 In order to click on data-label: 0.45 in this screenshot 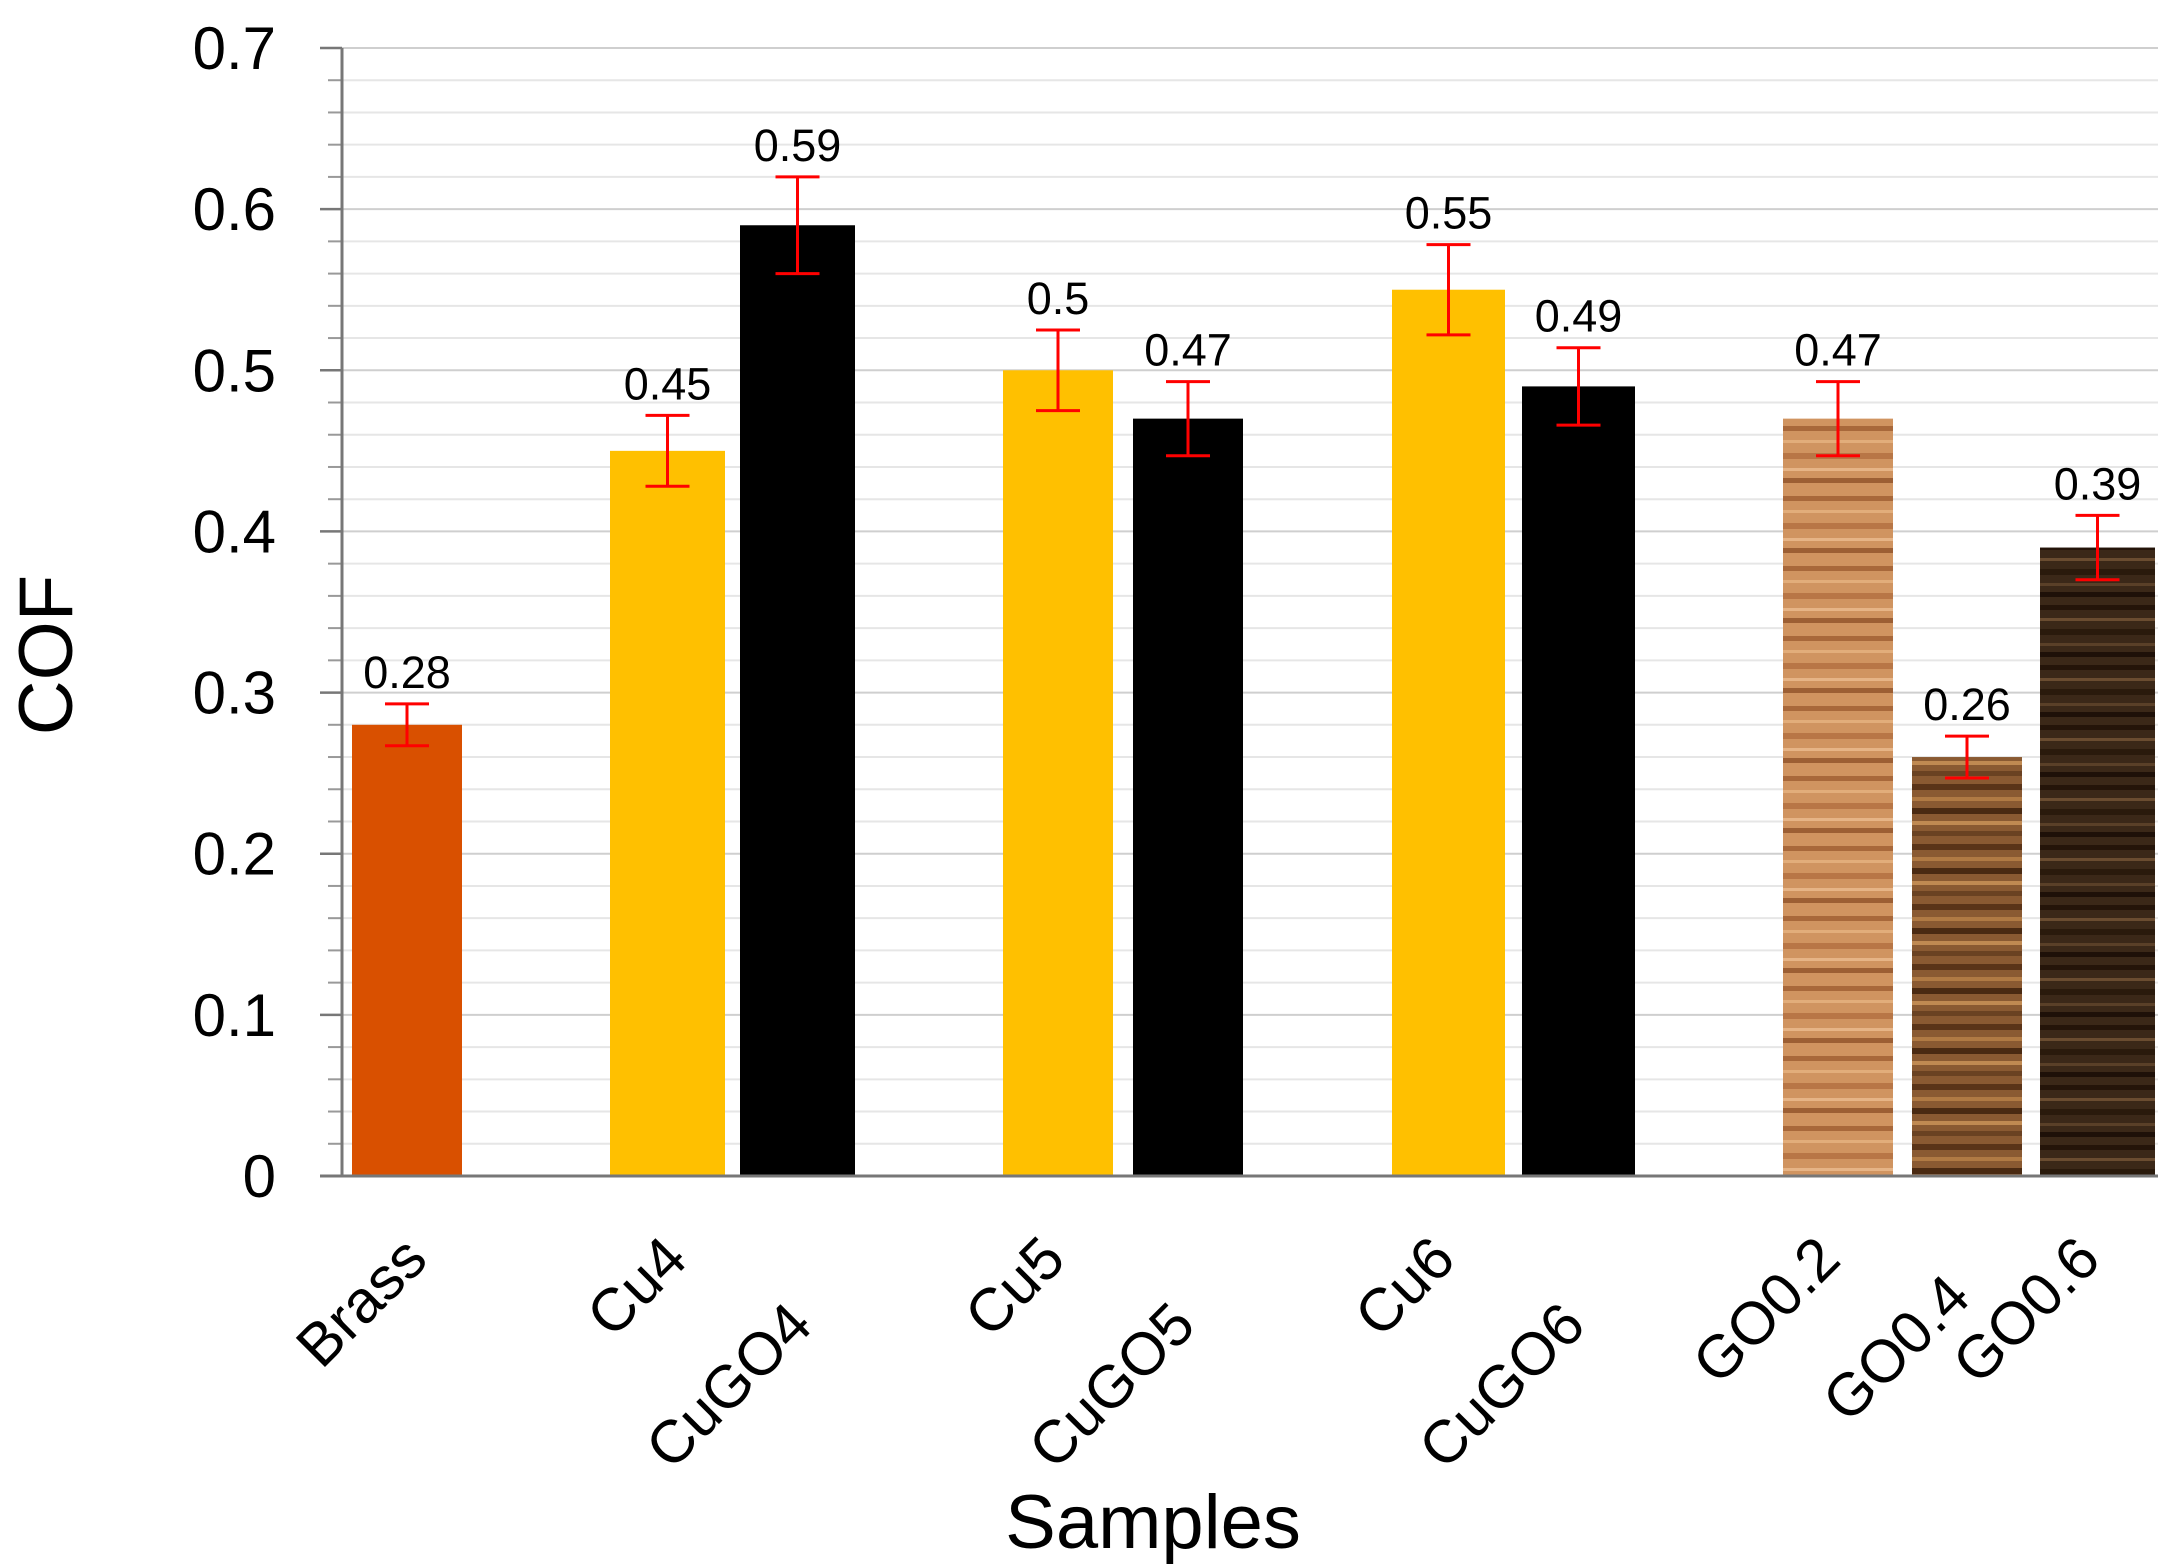, I will do `click(668, 383)`.